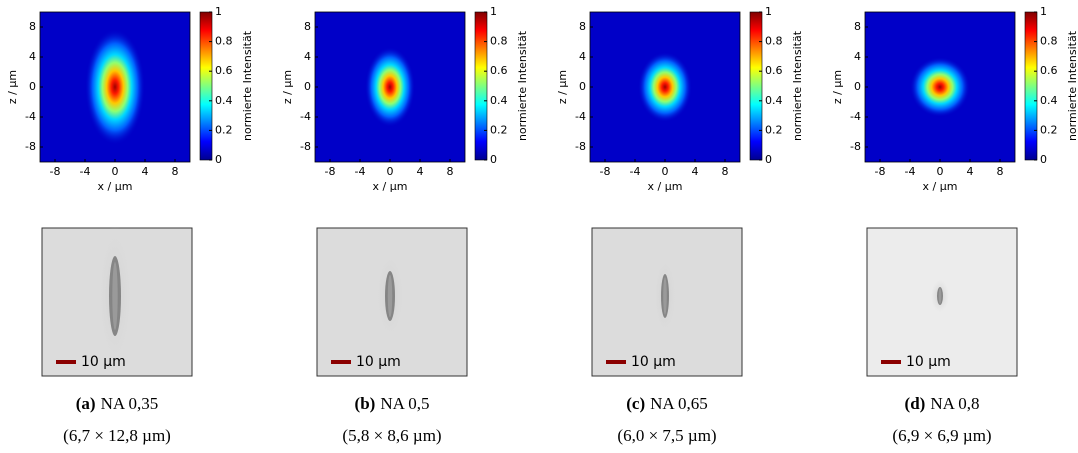 The image size is (1078, 453). What do you see at coordinates (954, 403) in the screenshot?
I see `caption-title: NA 0,8` at bounding box center [954, 403].